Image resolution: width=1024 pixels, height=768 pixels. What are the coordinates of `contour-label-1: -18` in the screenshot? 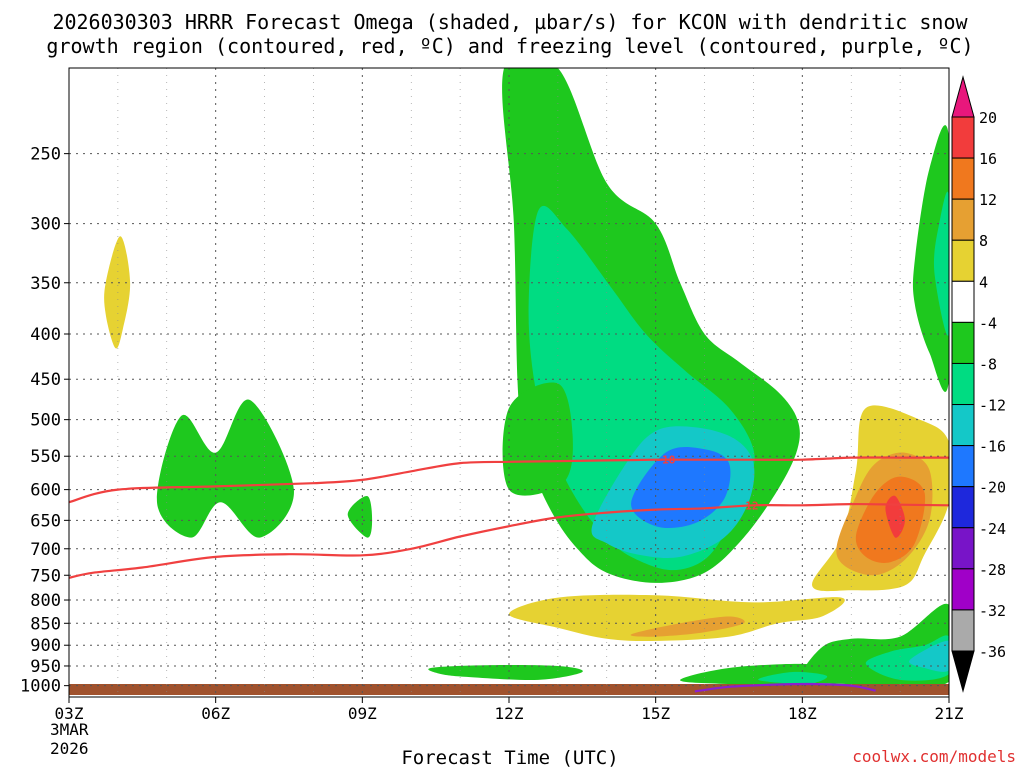 It's located at (666, 460).